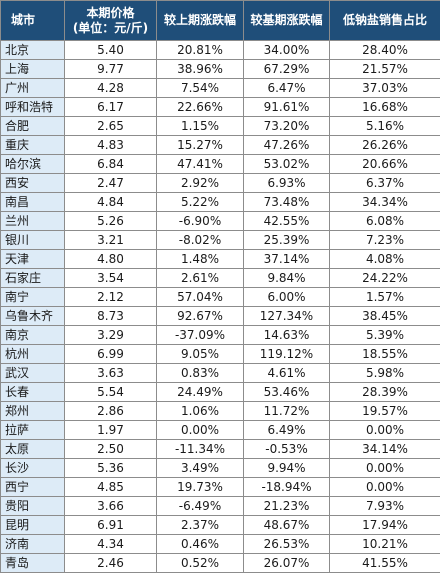 This screenshot has height=573, width=440. What do you see at coordinates (385, 183) in the screenshot?
I see `low-sodium-share-cell: 6.37%` at bounding box center [385, 183].